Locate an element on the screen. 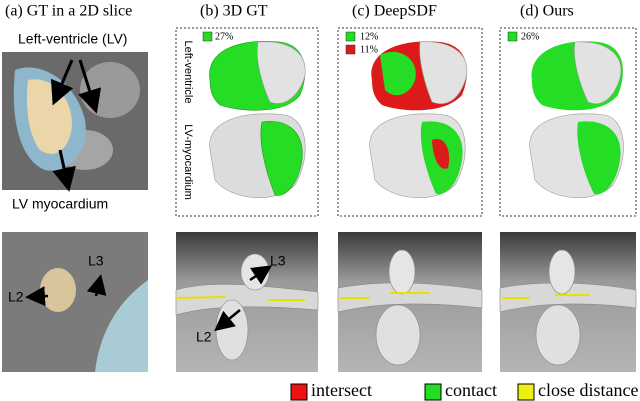 This screenshot has width=640, height=401. legend-label: intersect is located at coordinates (341, 390).